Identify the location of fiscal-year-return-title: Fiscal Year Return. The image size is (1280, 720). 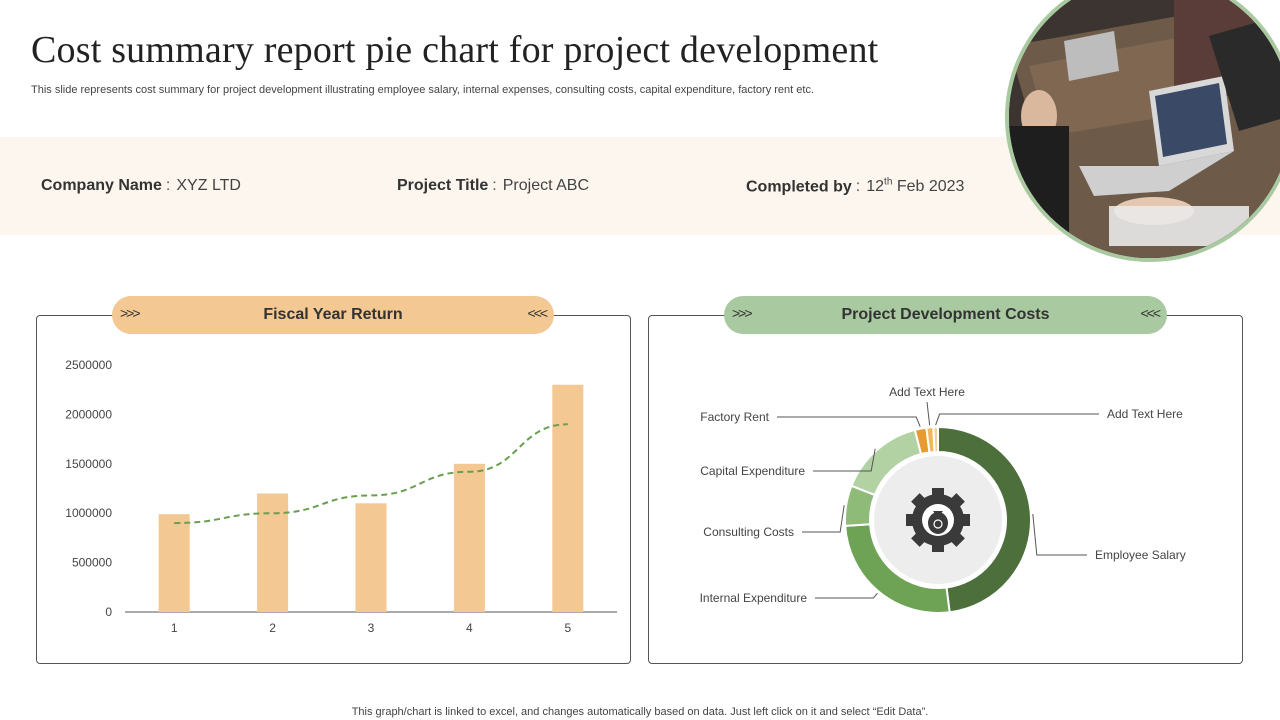
(333, 314).